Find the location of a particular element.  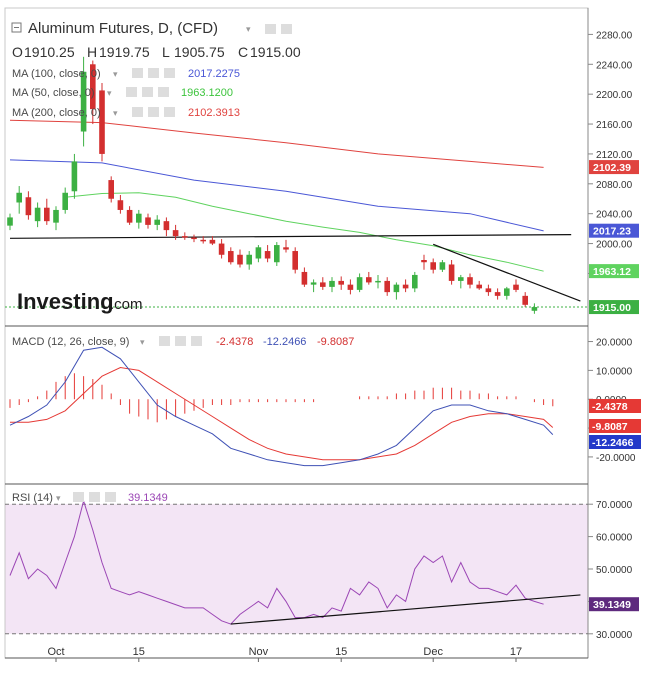

time-tick-label: Dec is located at coordinates (433, 652).